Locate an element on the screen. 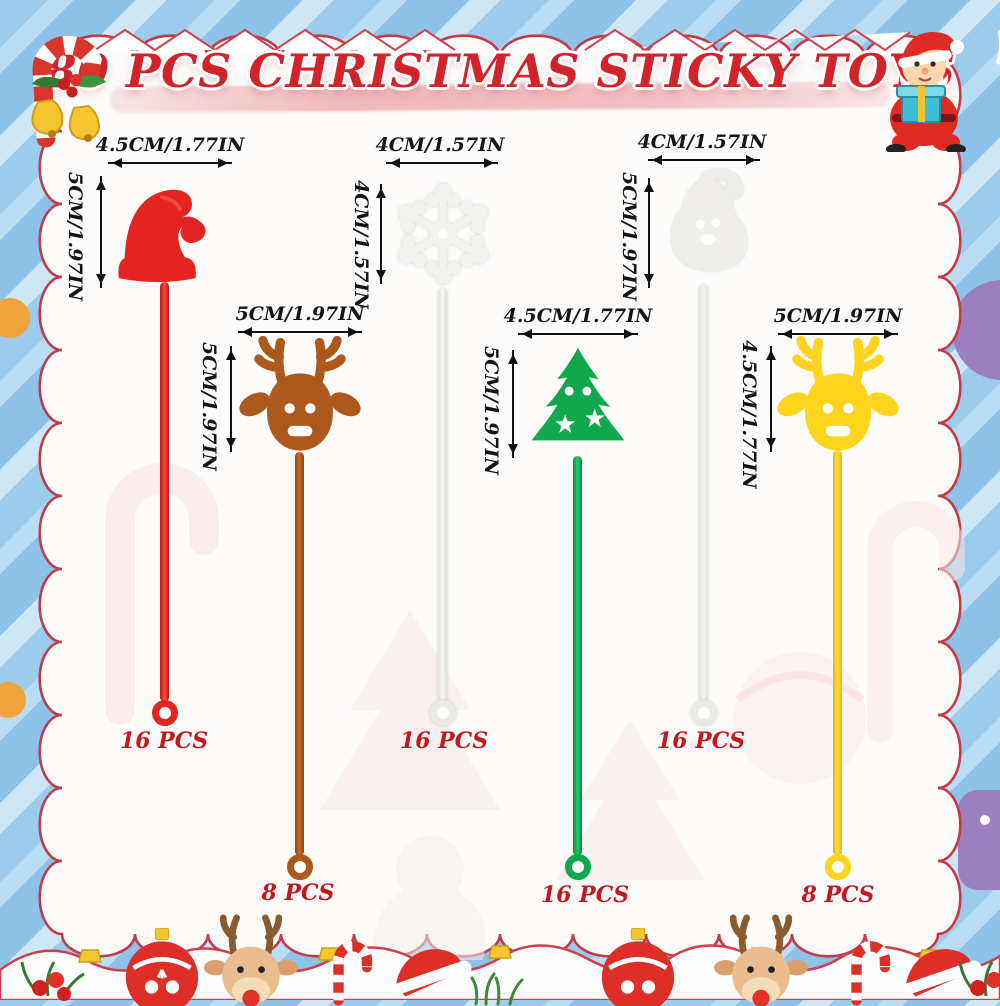 The height and width of the screenshot is (1006, 1000). height-label: 4.5CM/1.77IN is located at coordinates (749, 414).